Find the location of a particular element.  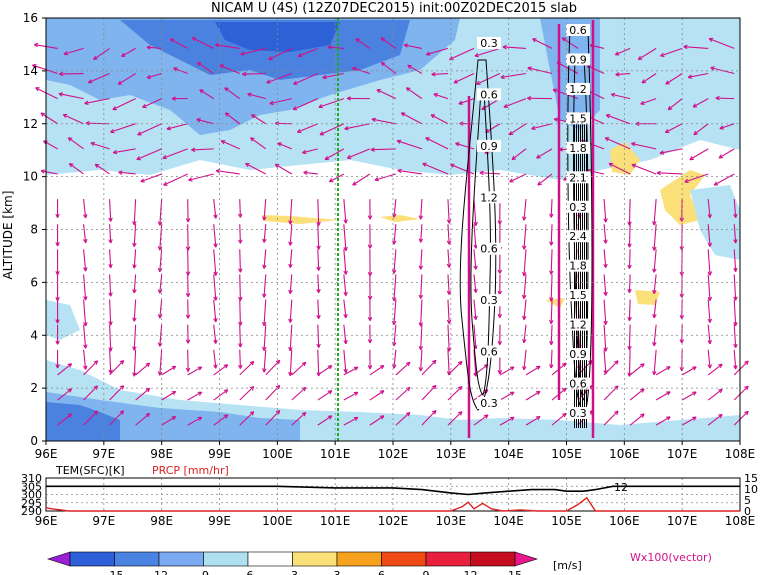

contour-label: 0.6 is located at coordinates (489, 94).